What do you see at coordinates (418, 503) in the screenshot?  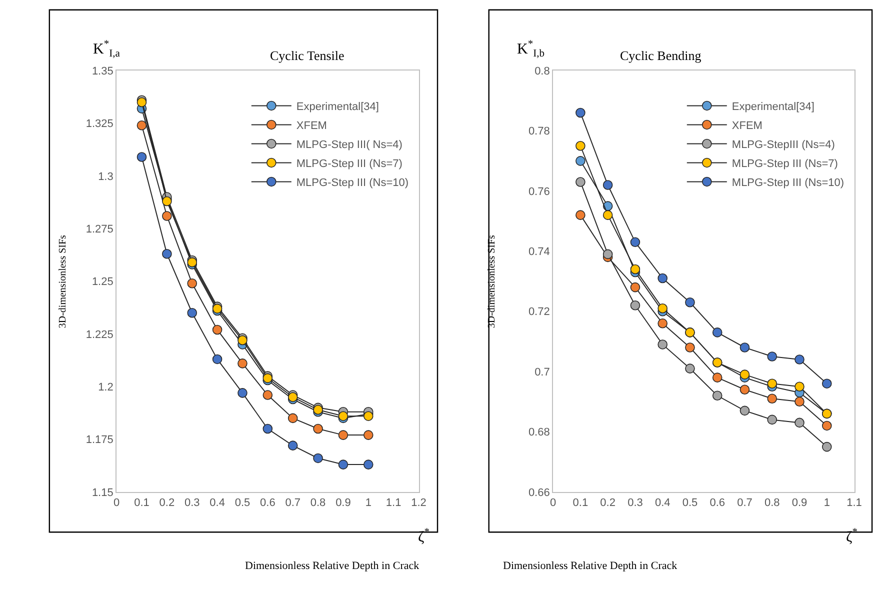 I see `x-tick-label: 1.2` at bounding box center [418, 503].